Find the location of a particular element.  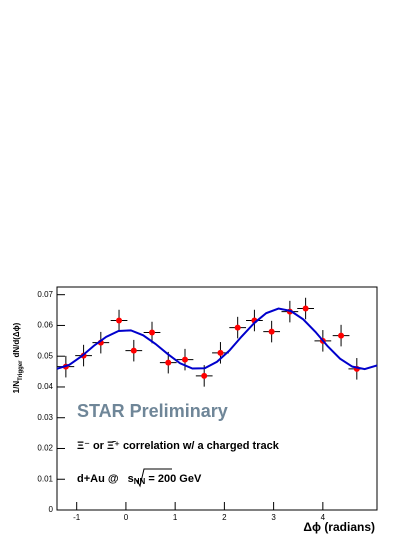

x-tick-label: 2 is located at coordinates (224, 517).